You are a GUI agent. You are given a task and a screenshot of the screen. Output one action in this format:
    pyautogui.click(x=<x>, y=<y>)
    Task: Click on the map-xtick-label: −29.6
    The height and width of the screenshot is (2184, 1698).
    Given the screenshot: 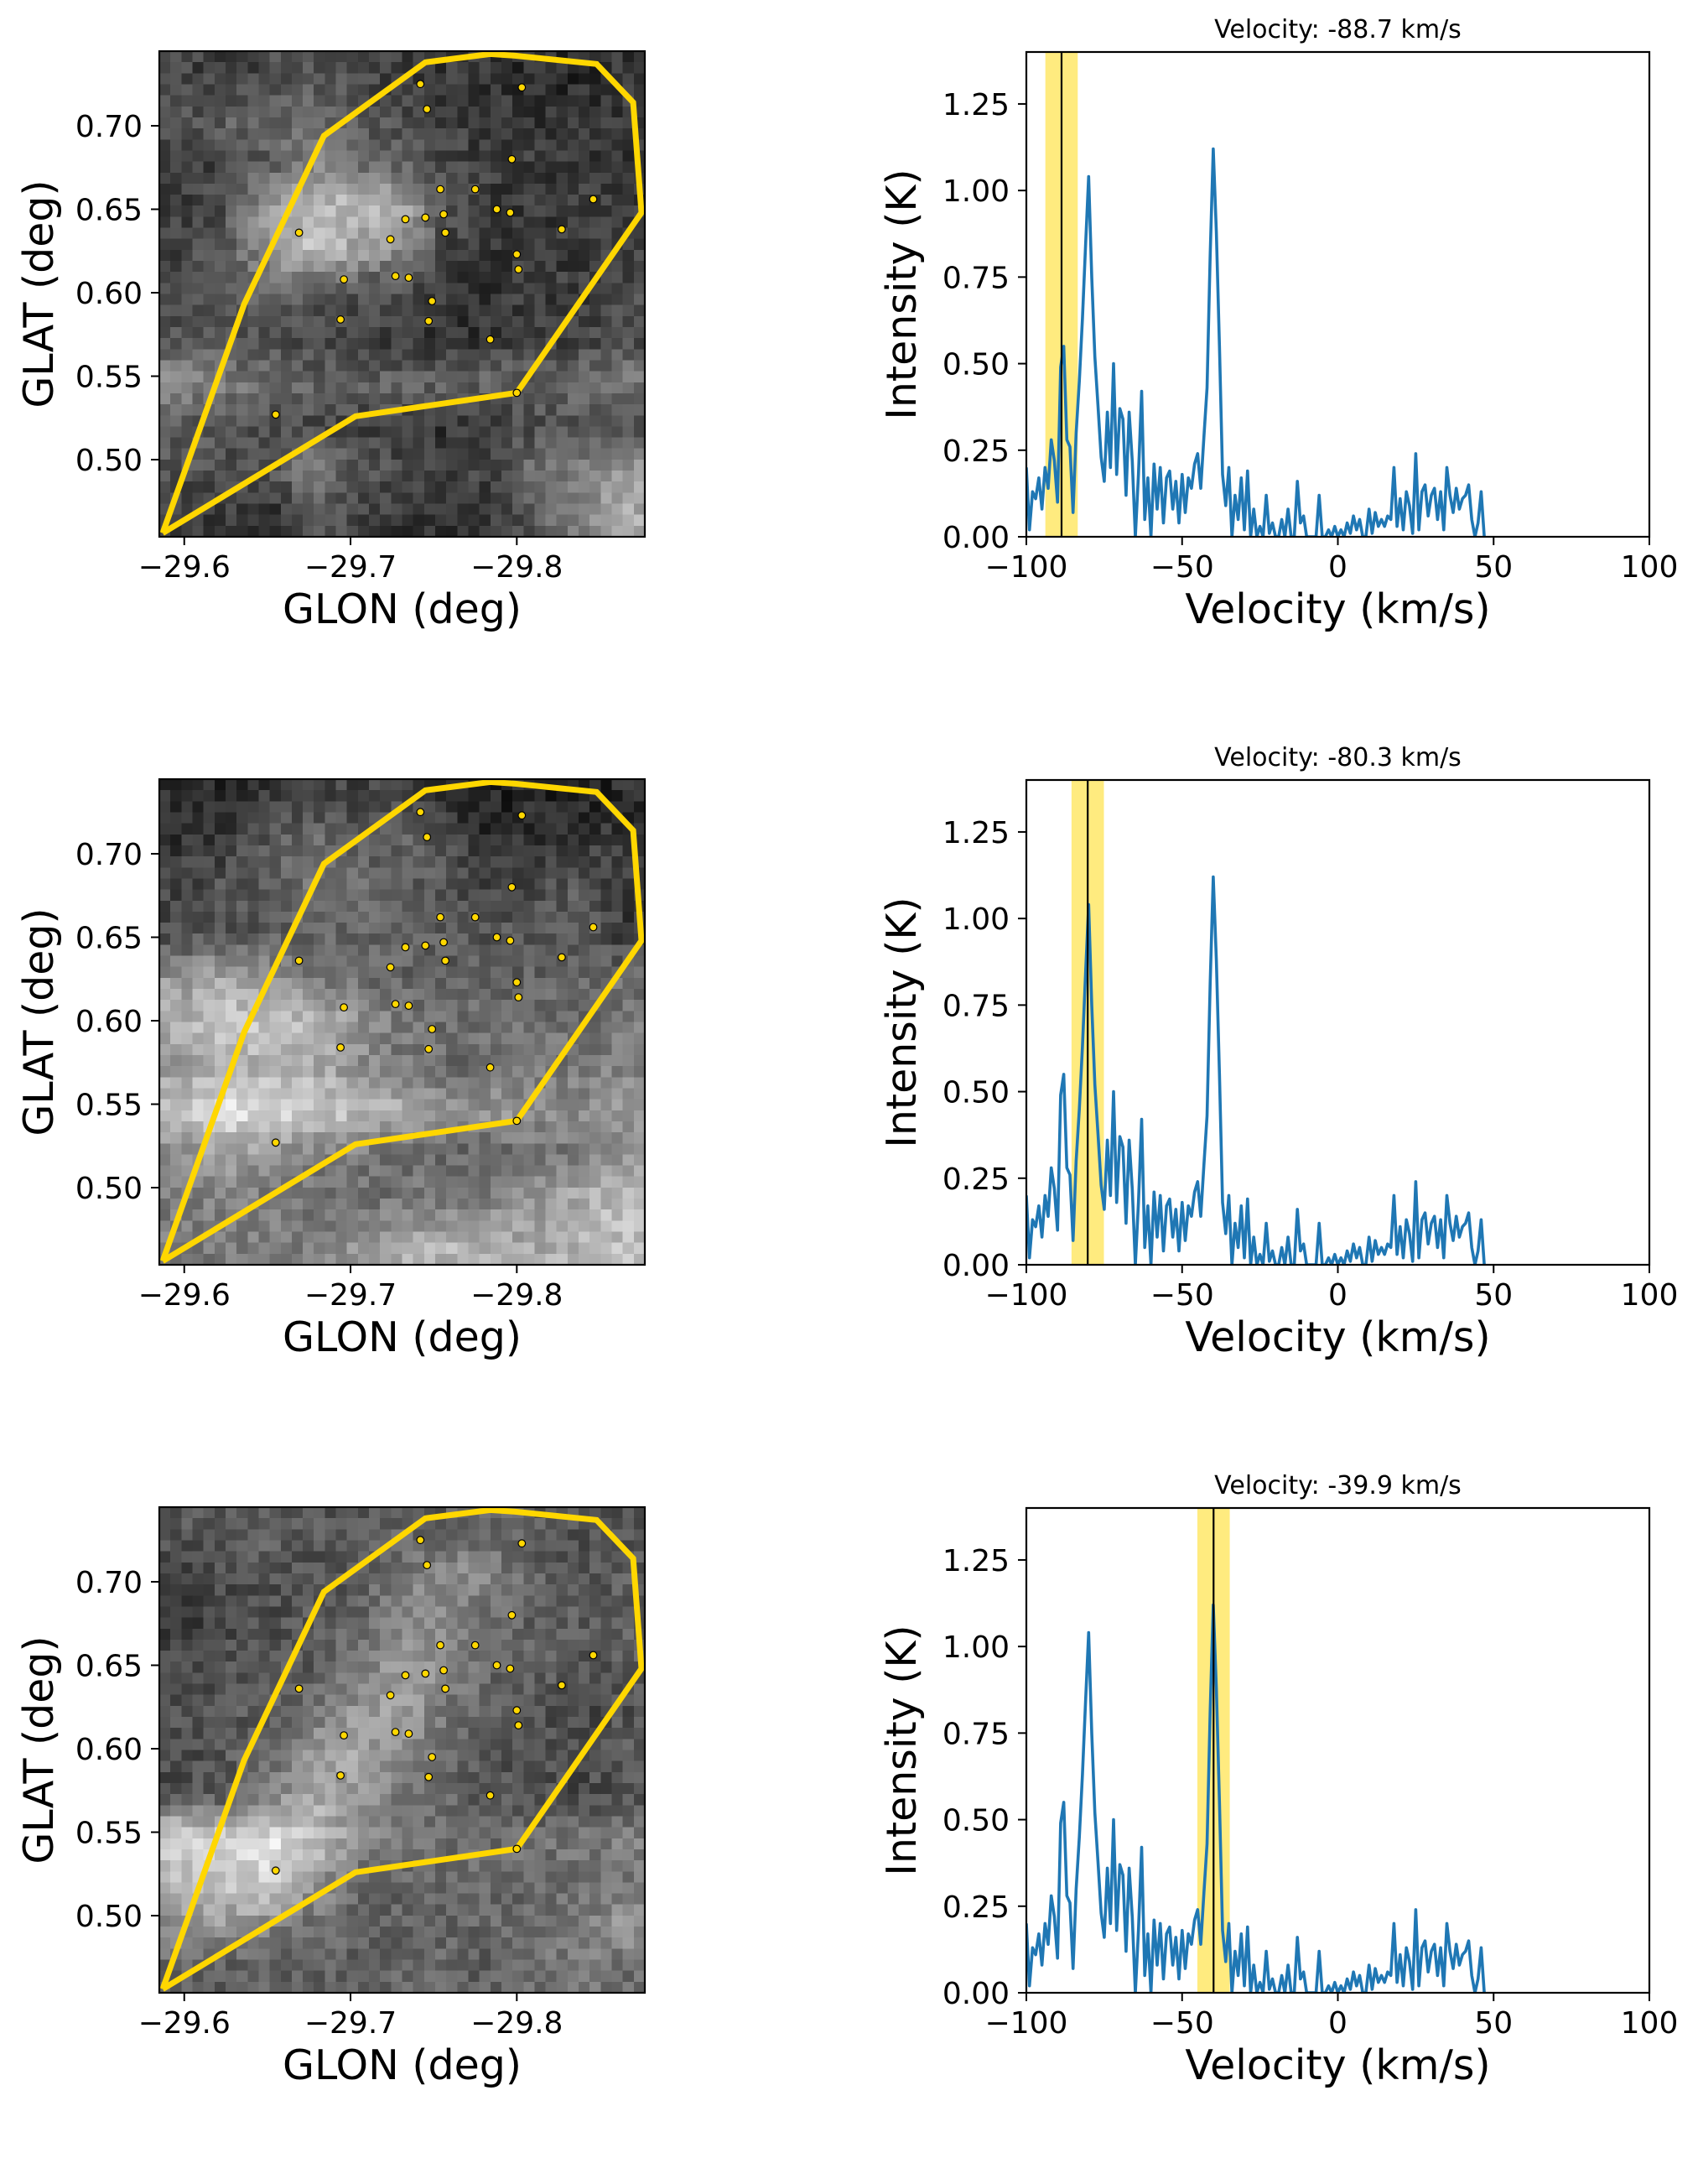 What is the action you would take?
    pyautogui.click(x=185, y=2023)
    